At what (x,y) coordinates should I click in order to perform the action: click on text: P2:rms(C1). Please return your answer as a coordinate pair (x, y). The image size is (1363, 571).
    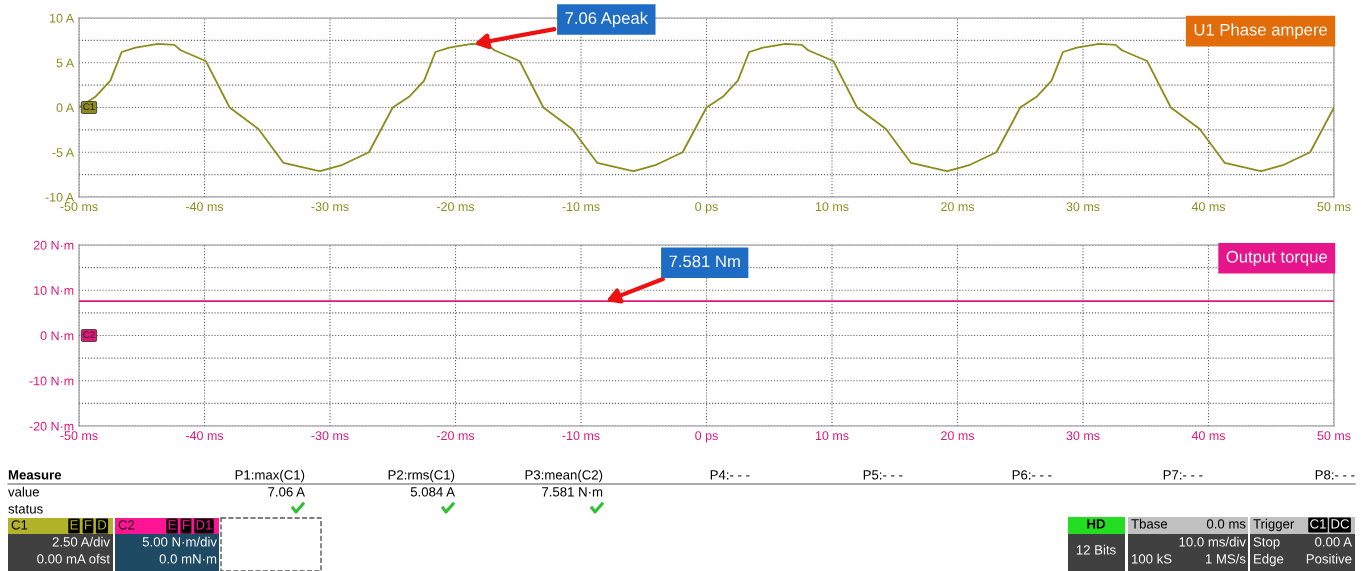
    Looking at the image, I should click on (421, 476).